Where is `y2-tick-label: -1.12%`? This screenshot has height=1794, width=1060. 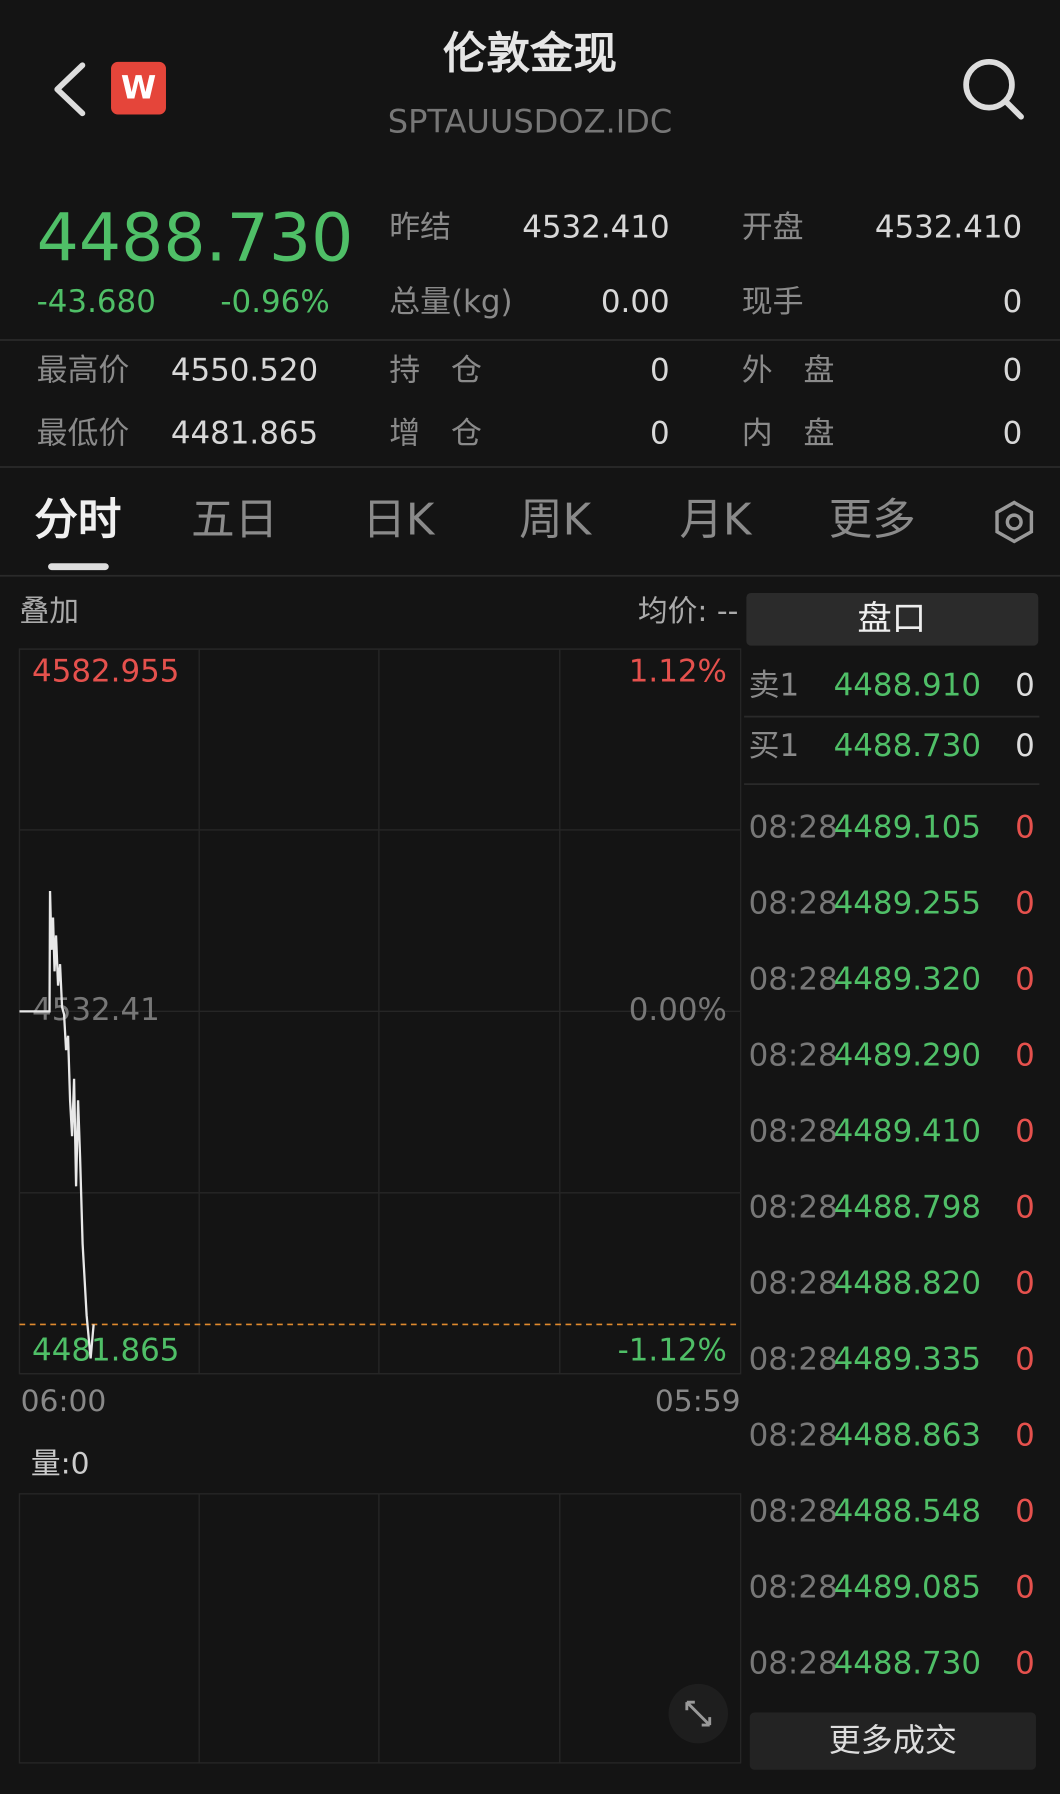 y2-tick-label: -1.12% is located at coordinates (672, 1350).